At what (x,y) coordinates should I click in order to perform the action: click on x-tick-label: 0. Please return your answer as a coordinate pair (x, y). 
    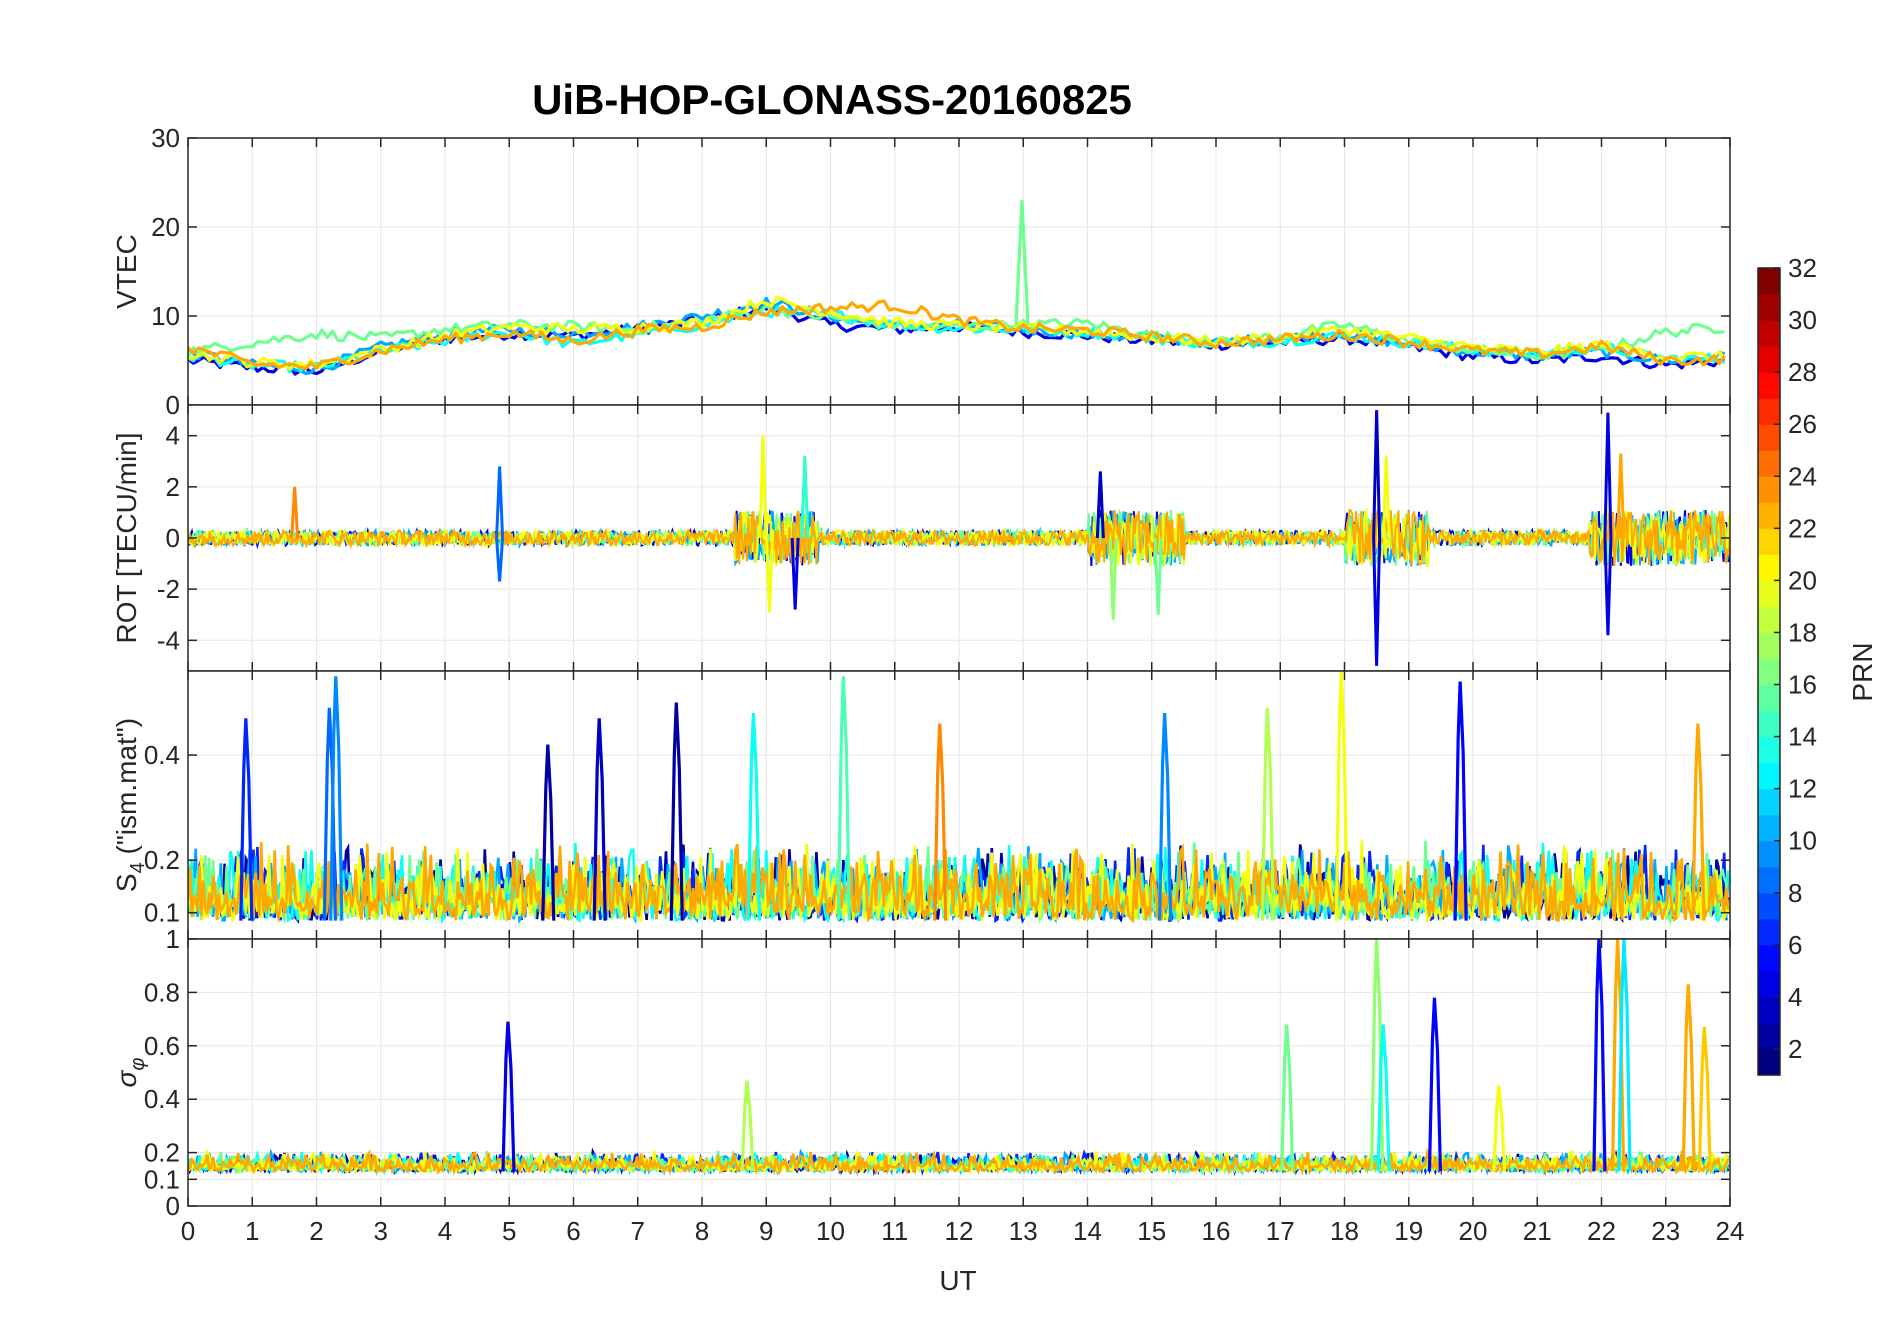
    Looking at the image, I should click on (188, 1231).